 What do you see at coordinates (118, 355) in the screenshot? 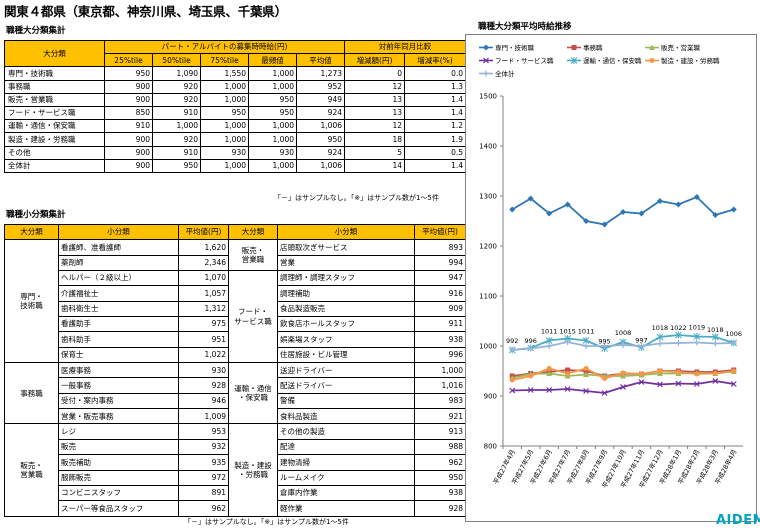
I see `item-name: 保育士` at bounding box center [118, 355].